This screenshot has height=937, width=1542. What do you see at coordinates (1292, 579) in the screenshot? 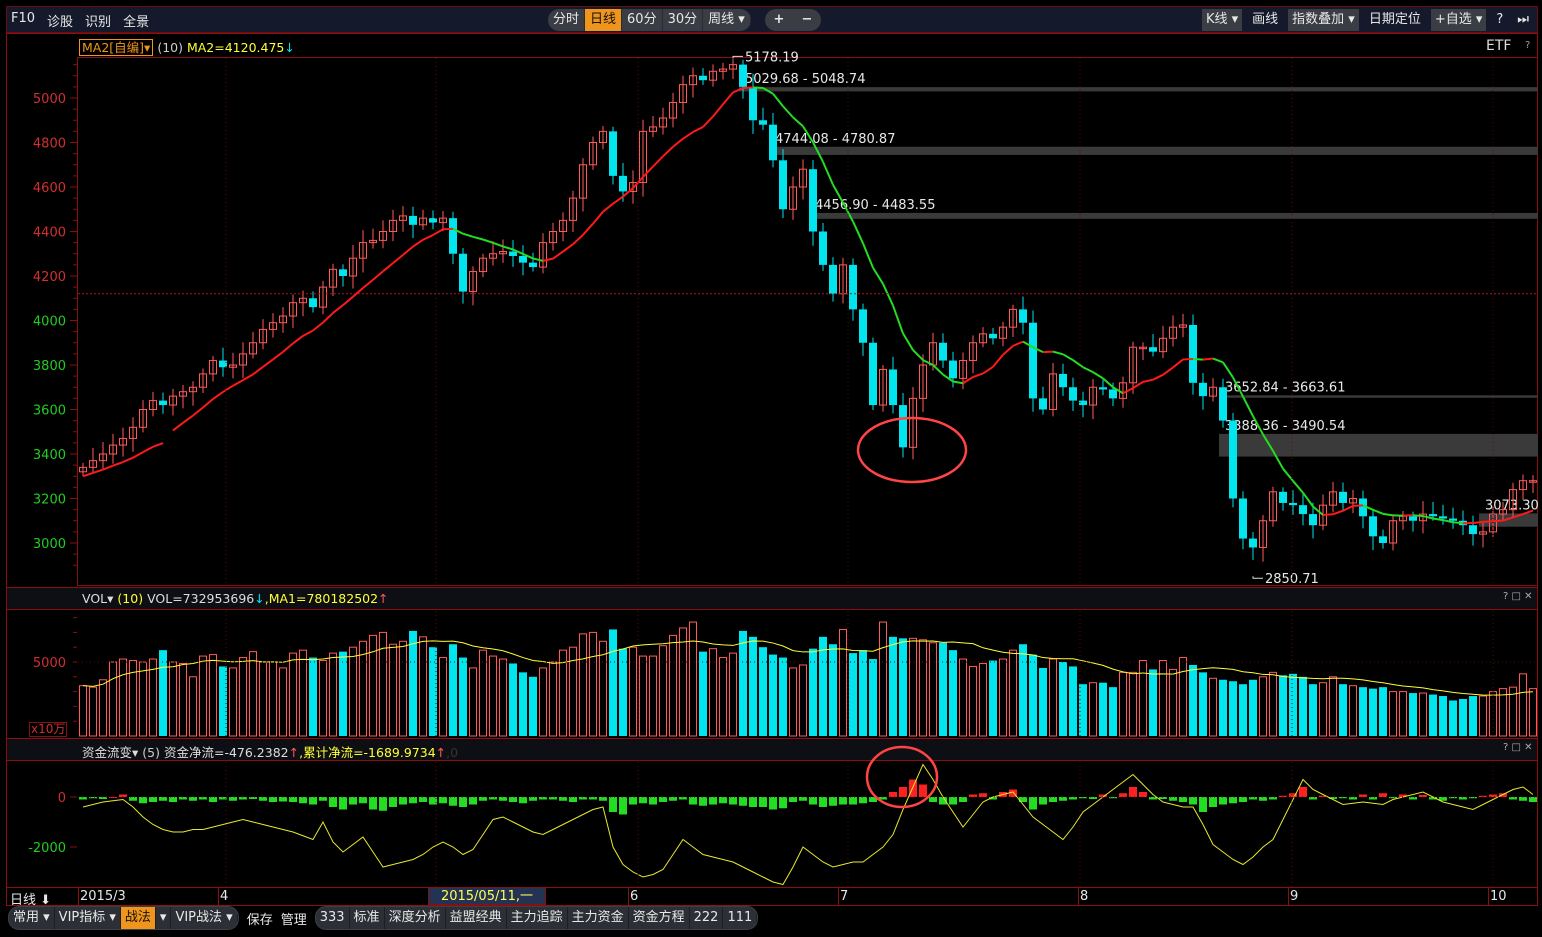
I see `low-label: 2850.71` at bounding box center [1292, 579].